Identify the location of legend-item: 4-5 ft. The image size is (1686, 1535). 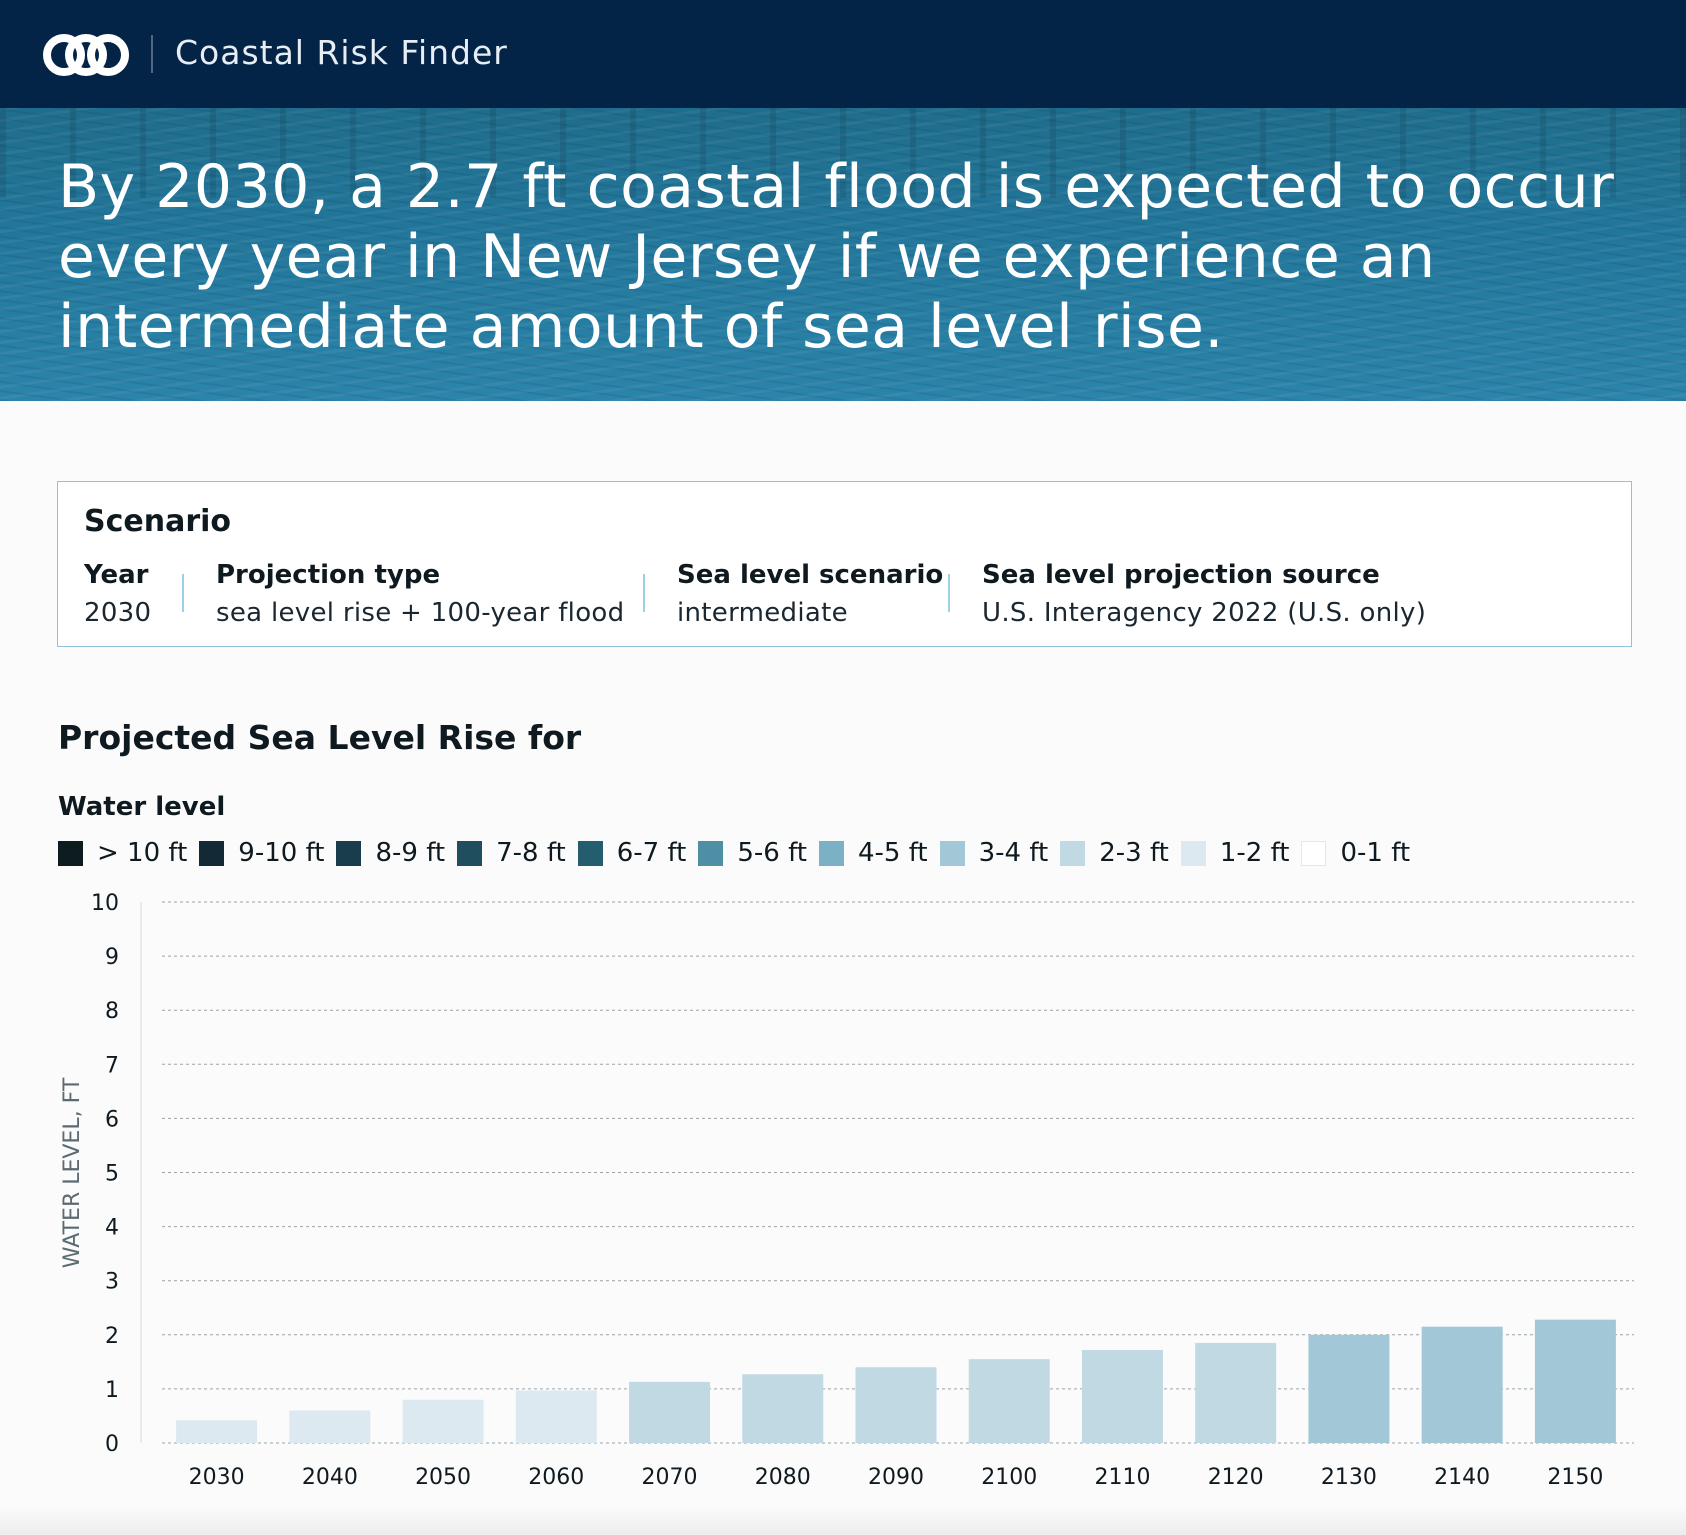
(873, 853).